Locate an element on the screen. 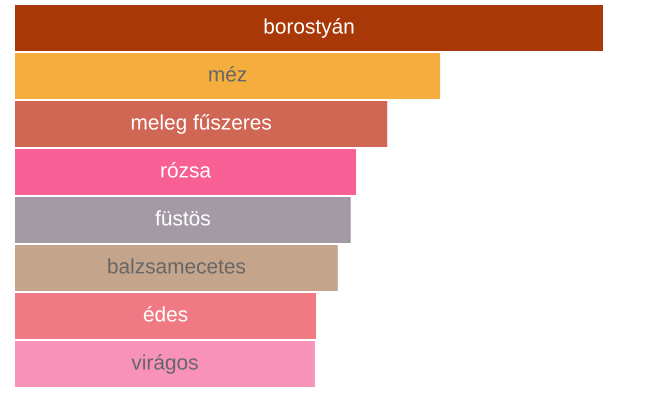 The image size is (652, 410). y-tick-label: borostyán is located at coordinates (309, 28).